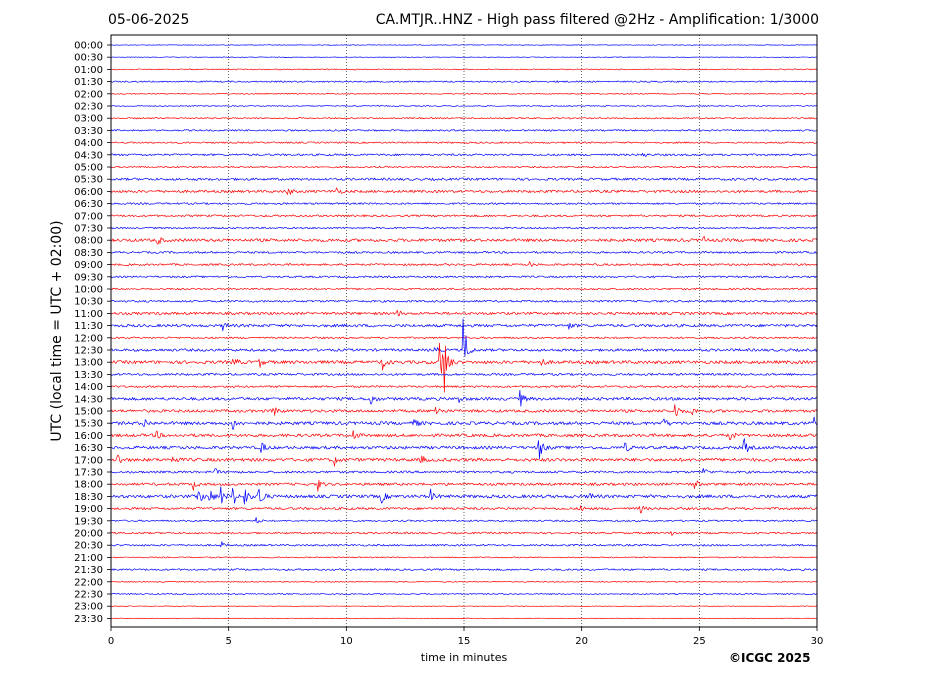  Describe the element at coordinates (88, 558) in the screenshot. I see `y-tick-label: 21:00` at that location.